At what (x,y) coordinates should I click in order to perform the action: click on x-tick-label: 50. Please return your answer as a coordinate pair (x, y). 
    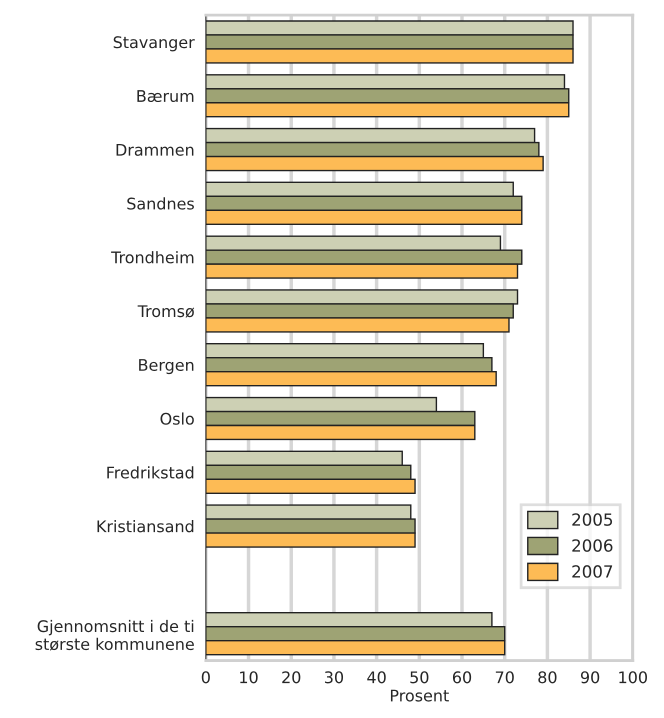
    Looking at the image, I should click on (419, 677).